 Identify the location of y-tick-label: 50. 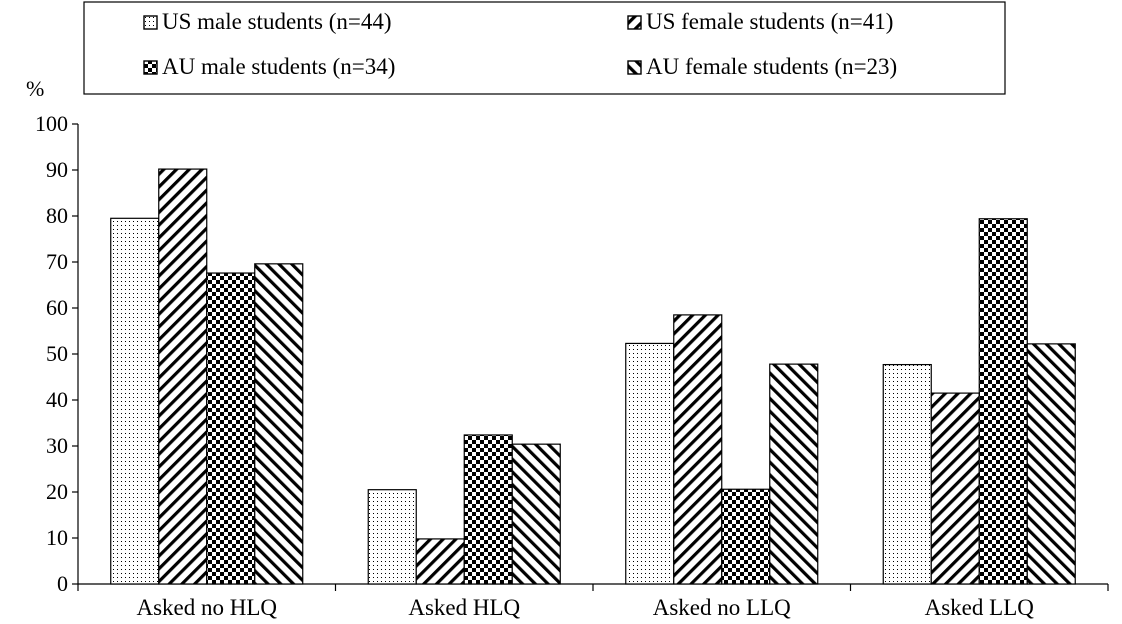
(57, 353).